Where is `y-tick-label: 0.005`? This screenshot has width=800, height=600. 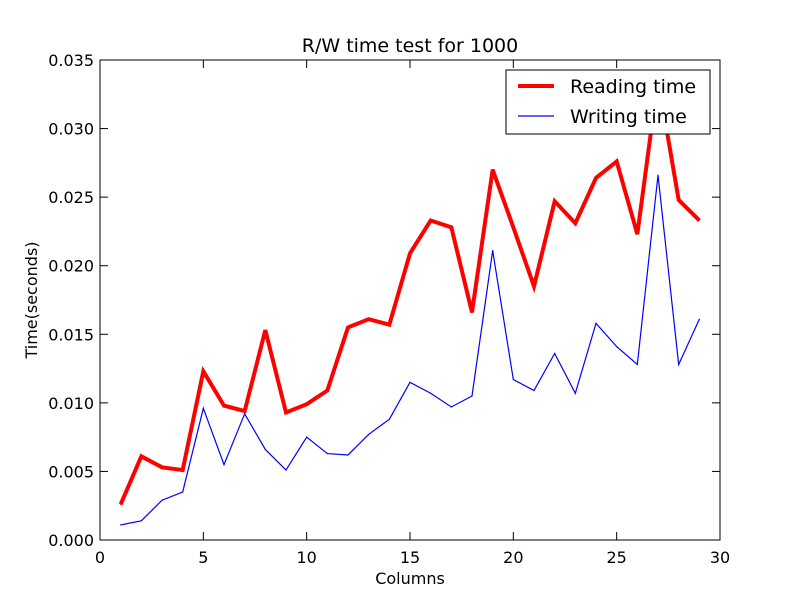
y-tick-label: 0.005 is located at coordinates (71, 471).